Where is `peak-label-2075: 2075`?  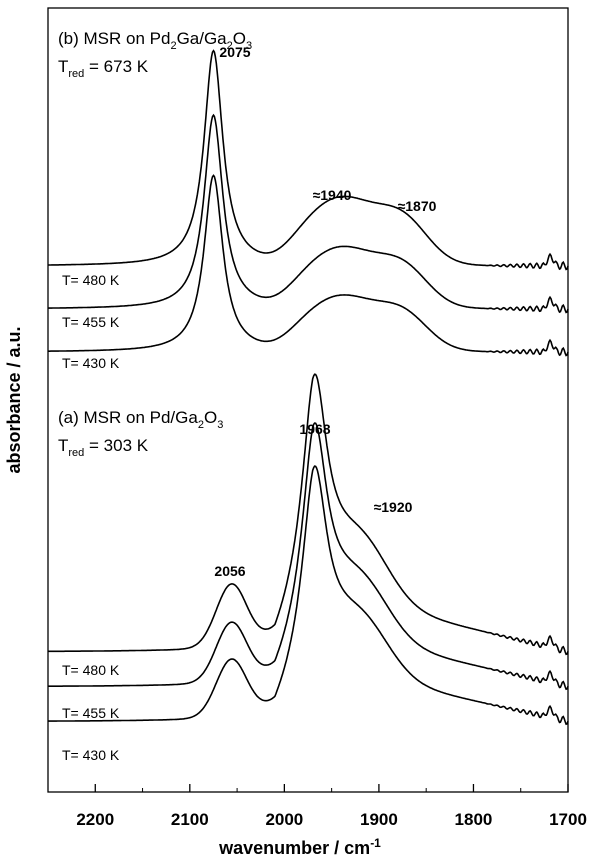
peak-label-2075: 2075 is located at coordinates (234, 52).